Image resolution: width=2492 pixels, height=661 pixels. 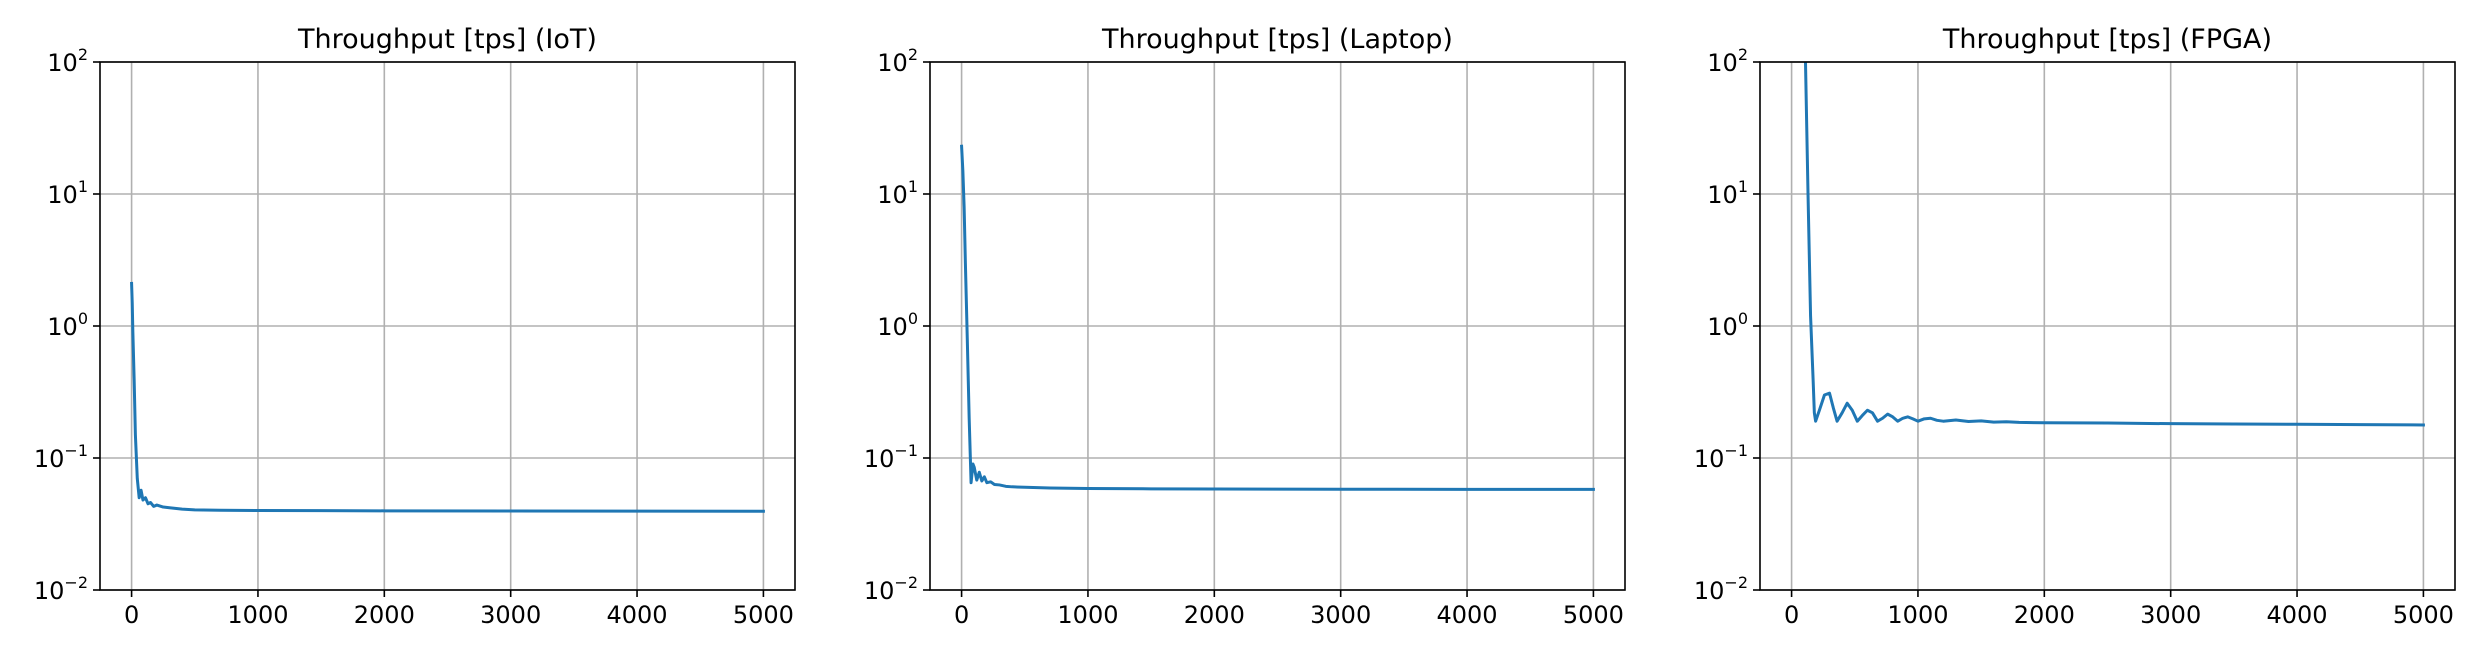 What do you see at coordinates (1277, 39) in the screenshot?
I see `chart-title: Throughput [tps] (Laptop)` at bounding box center [1277, 39].